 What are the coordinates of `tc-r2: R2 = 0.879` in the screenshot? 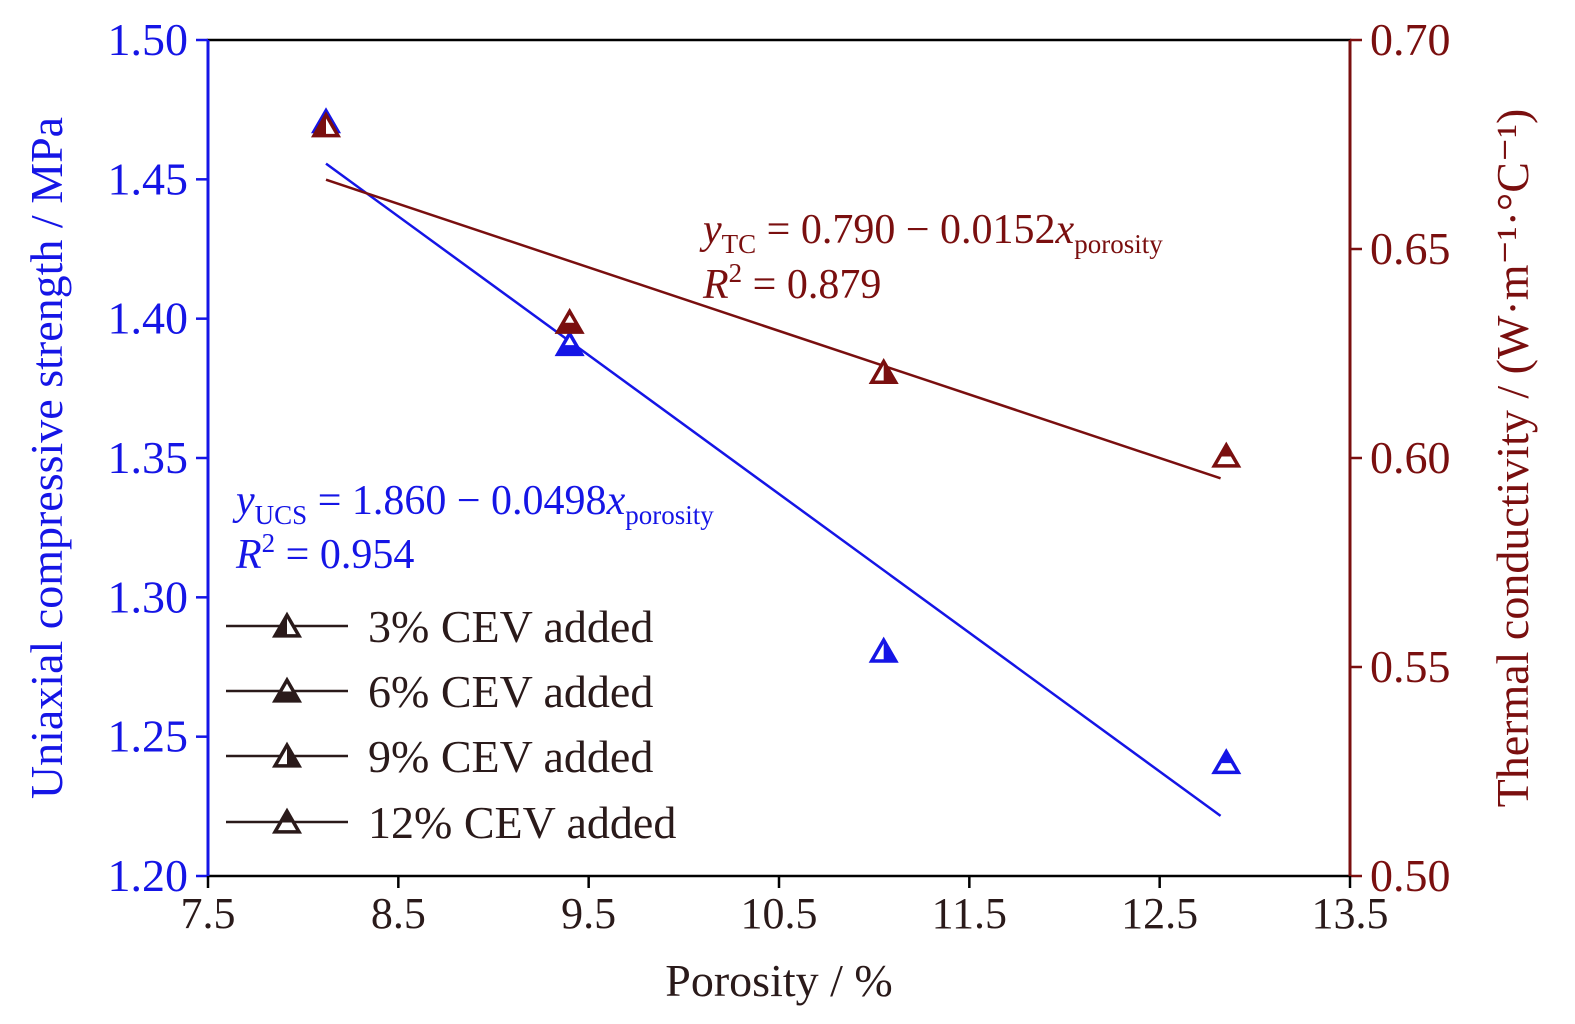 It's located at (791, 283).